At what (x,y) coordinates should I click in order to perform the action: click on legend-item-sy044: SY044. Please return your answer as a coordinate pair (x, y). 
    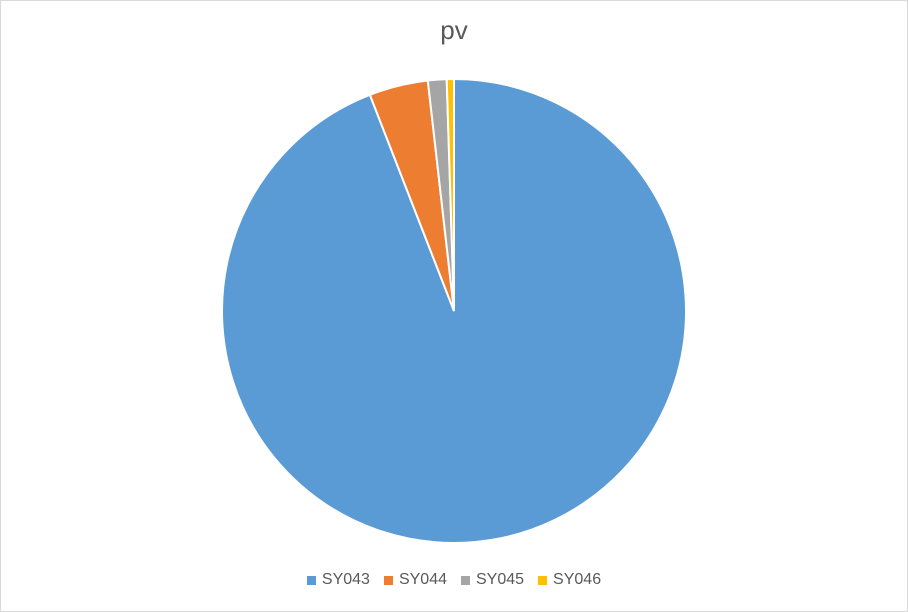
    Looking at the image, I should click on (415, 580).